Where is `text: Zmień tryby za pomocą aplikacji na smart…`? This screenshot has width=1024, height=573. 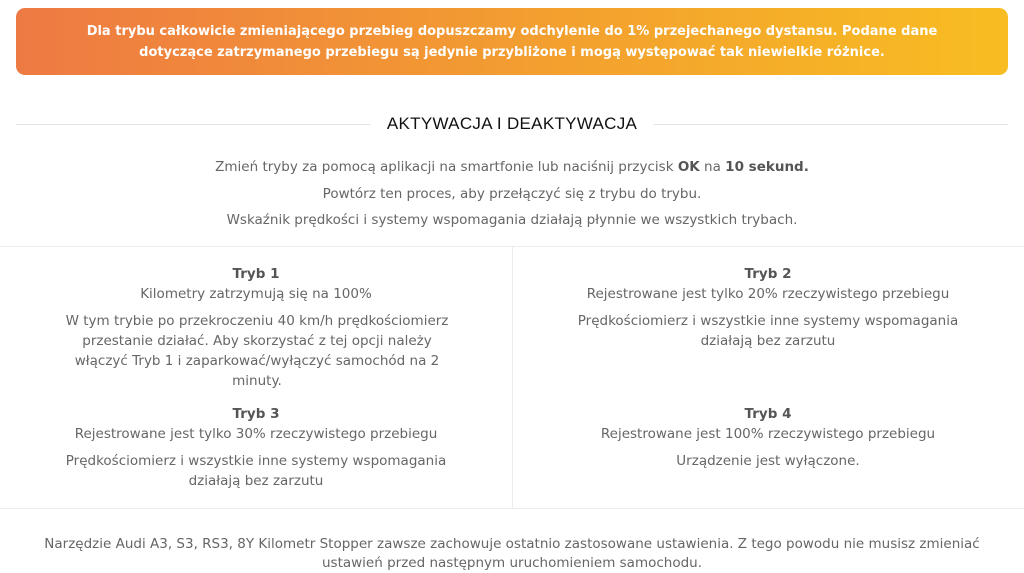
text: Zmień tryby za pomocą aplikacji na smart… is located at coordinates (446, 167).